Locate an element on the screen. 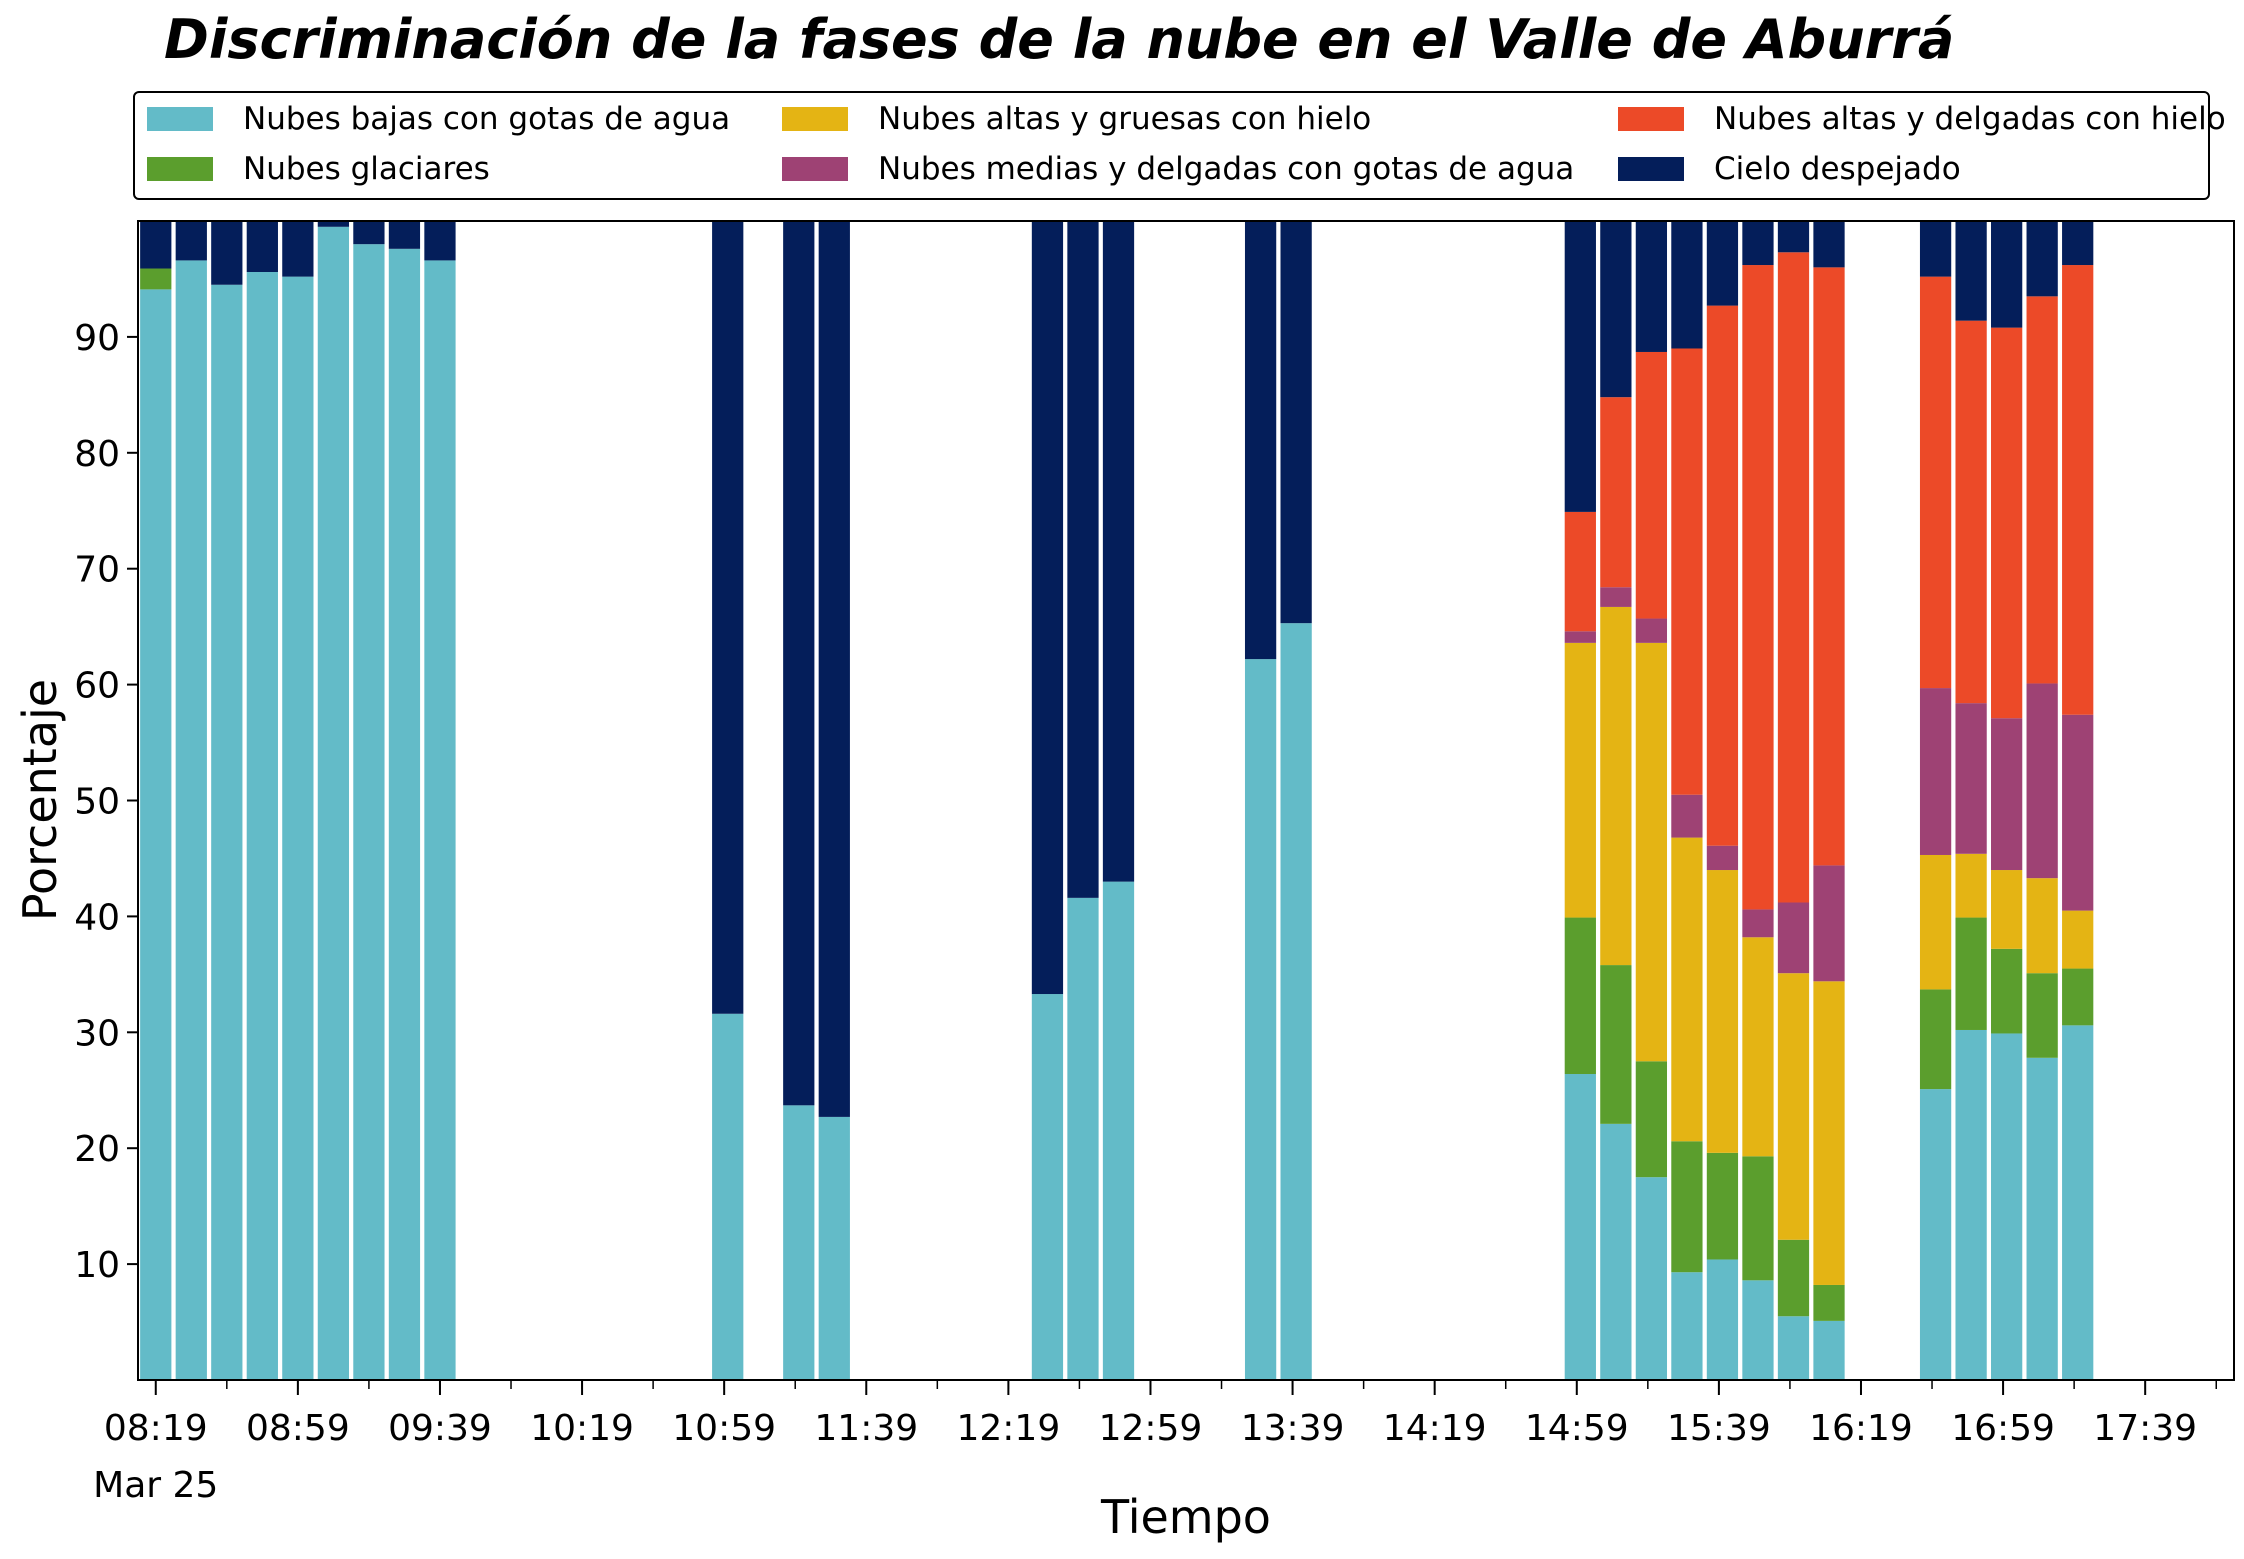  x-tick-label: 17:39 is located at coordinates (2145, 1428).